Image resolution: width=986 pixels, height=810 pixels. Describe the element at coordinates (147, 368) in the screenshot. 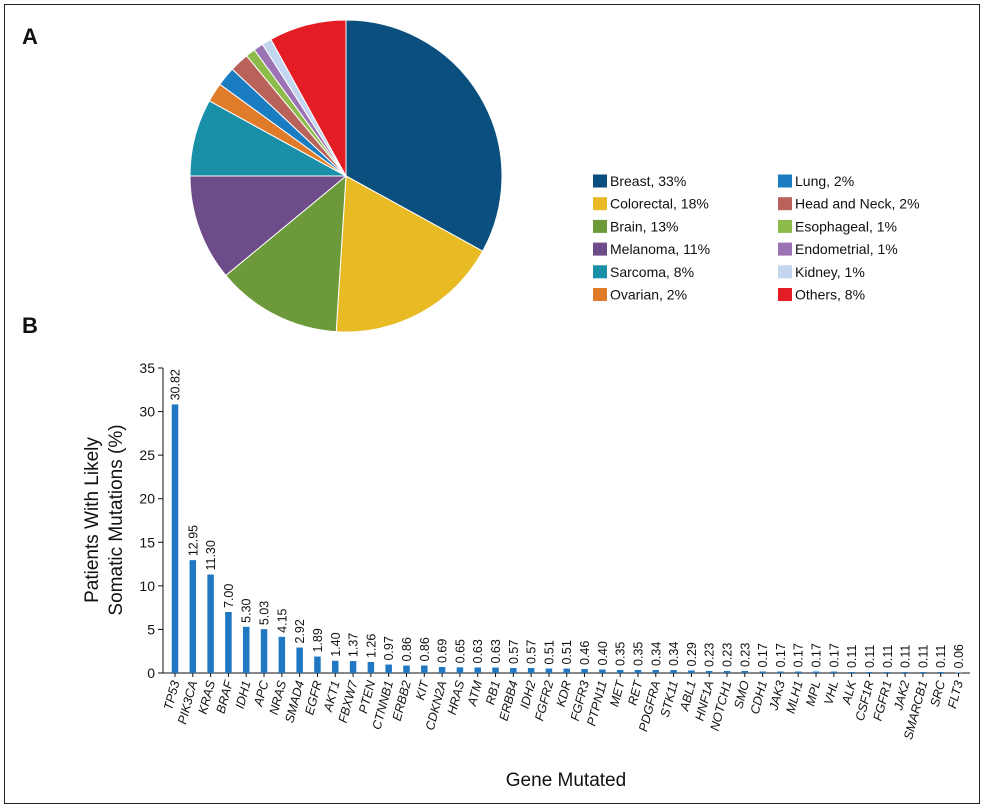

I see `y-tick-label-7: 35` at that location.